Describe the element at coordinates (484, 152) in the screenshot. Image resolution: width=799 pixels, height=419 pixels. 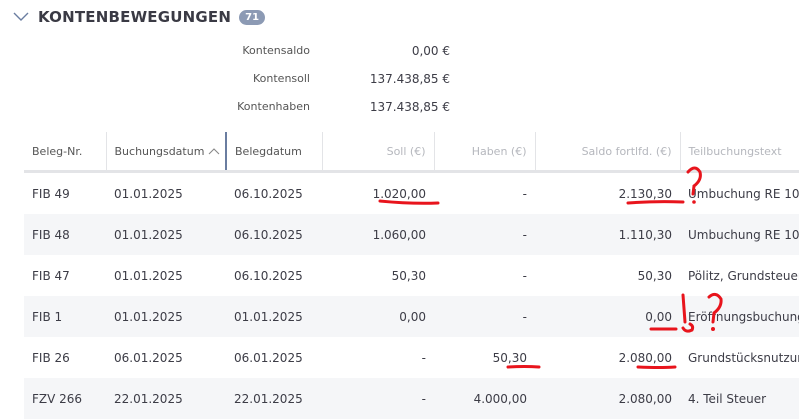
I see `column-header-haben: Haben (€)` at that location.